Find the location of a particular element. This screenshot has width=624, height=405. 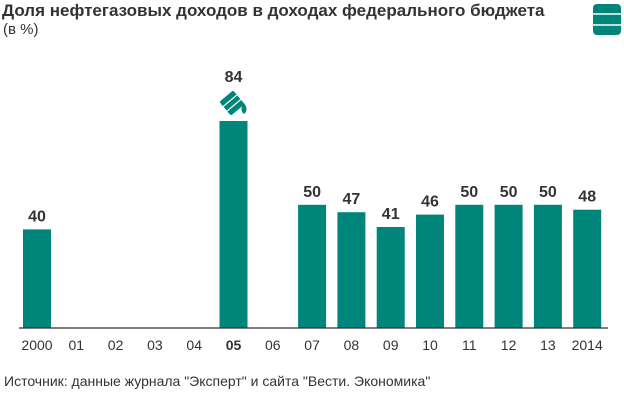

bar-2000 is located at coordinates (37, 278).